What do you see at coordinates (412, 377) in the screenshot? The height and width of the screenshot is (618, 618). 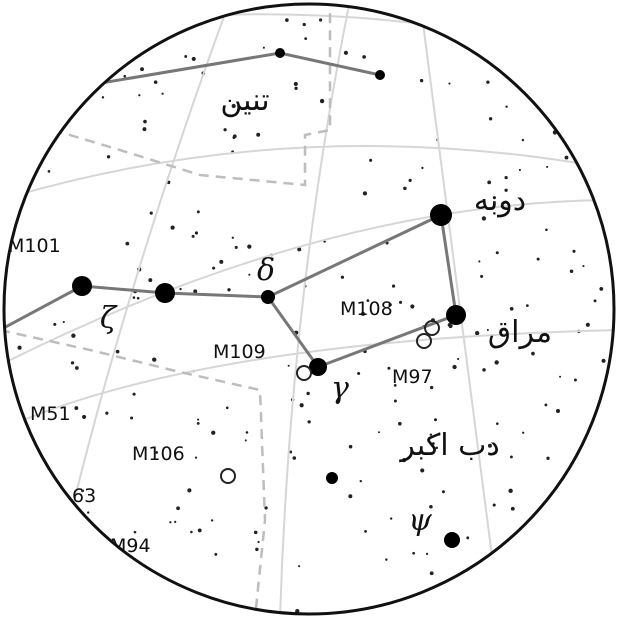 I see `object-label: M97` at bounding box center [412, 377].